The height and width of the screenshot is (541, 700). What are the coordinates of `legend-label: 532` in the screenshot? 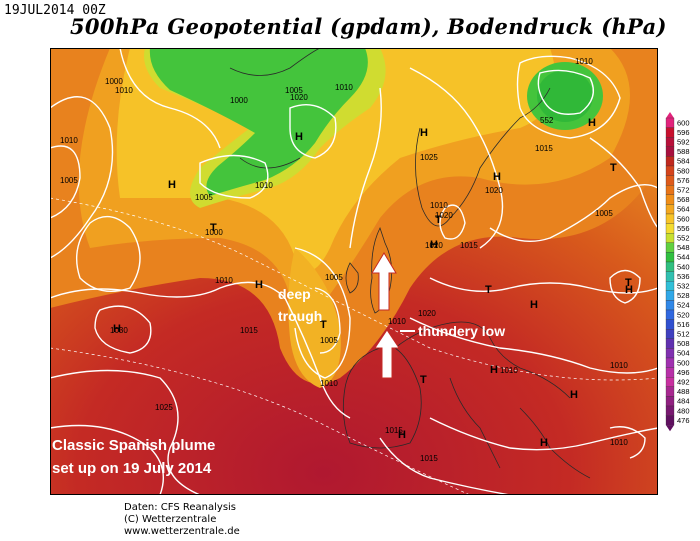 It's located at (683, 286).